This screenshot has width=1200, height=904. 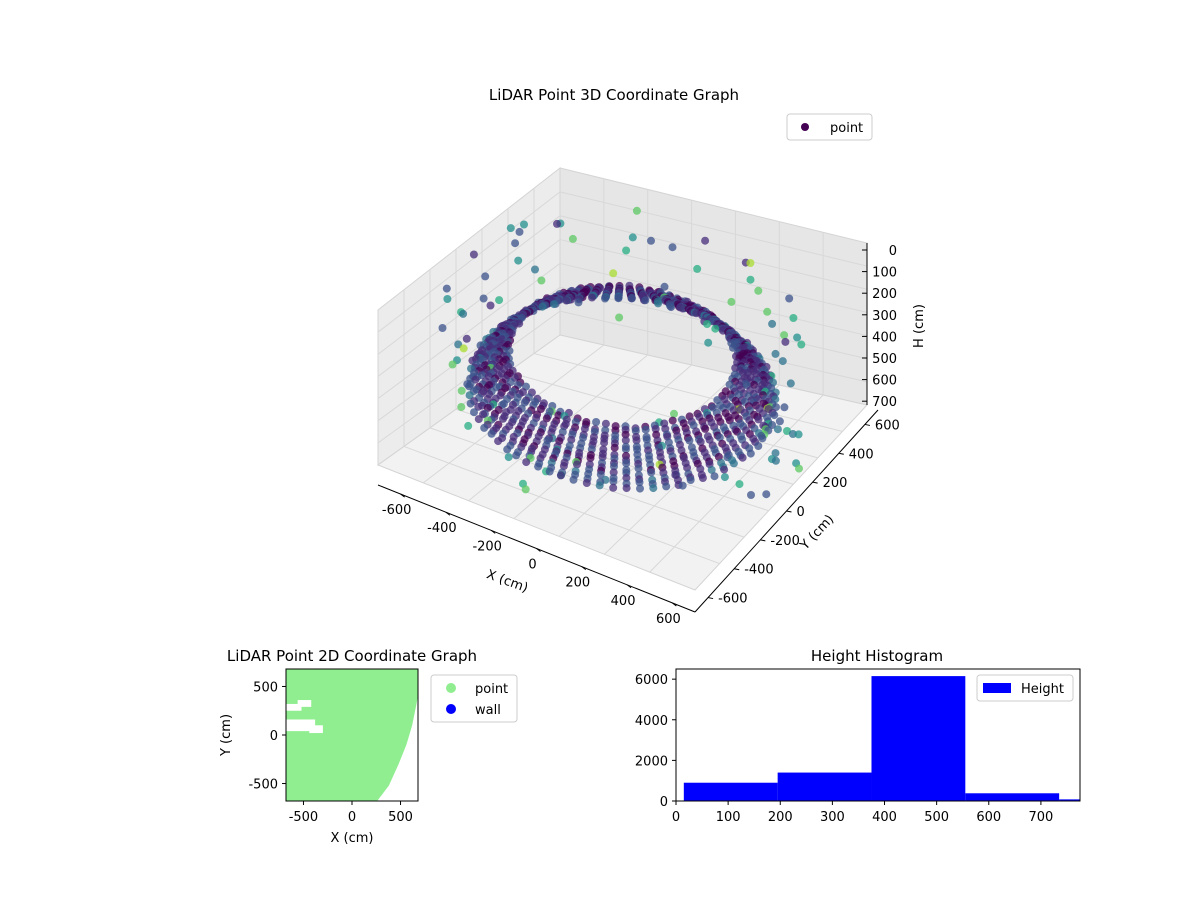 What do you see at coordinates (651, 721) in the screenshot?
I see `y-tick-label: 4000` at bounding box center [651, 721].